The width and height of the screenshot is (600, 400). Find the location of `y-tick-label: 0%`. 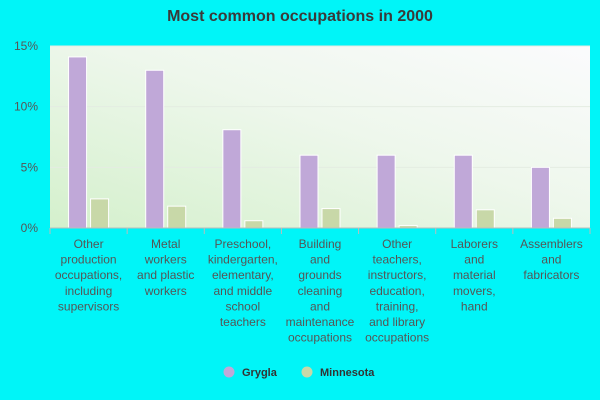

y-tick-label: 0% is located at coordinates (30, 228).